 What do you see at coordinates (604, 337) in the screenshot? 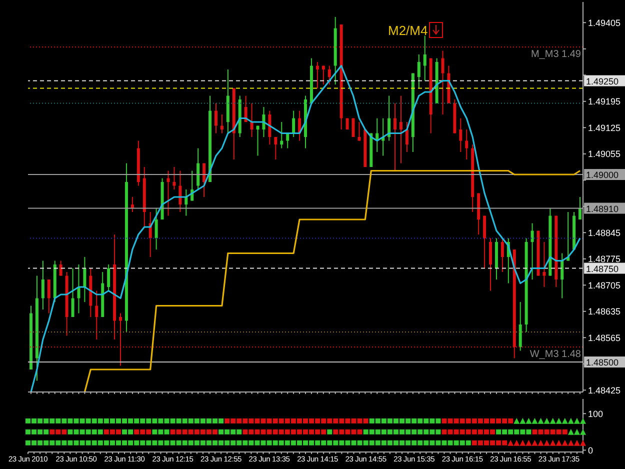
I see `y-tick-label: 1.48565` at bounding box center [604, 337].